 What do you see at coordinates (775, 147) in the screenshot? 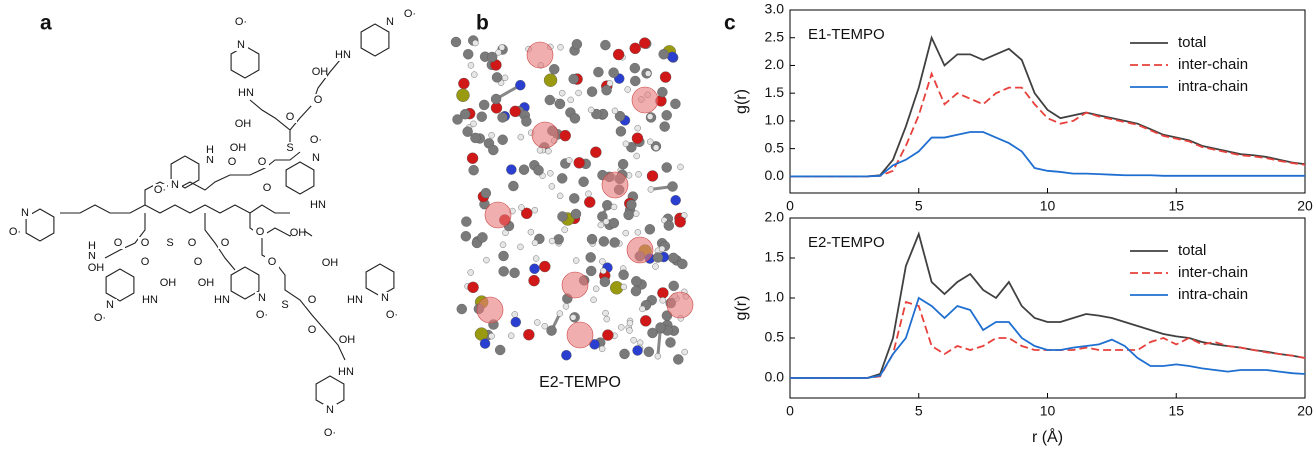
I see `y-tick-label: 0.5` at bounding box center [775, 147].